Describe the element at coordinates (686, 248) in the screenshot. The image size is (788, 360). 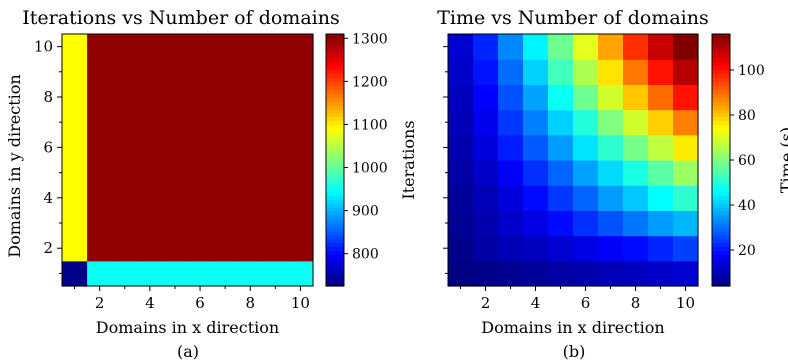
I see `heatmap-cell-x10-y2` at that location.